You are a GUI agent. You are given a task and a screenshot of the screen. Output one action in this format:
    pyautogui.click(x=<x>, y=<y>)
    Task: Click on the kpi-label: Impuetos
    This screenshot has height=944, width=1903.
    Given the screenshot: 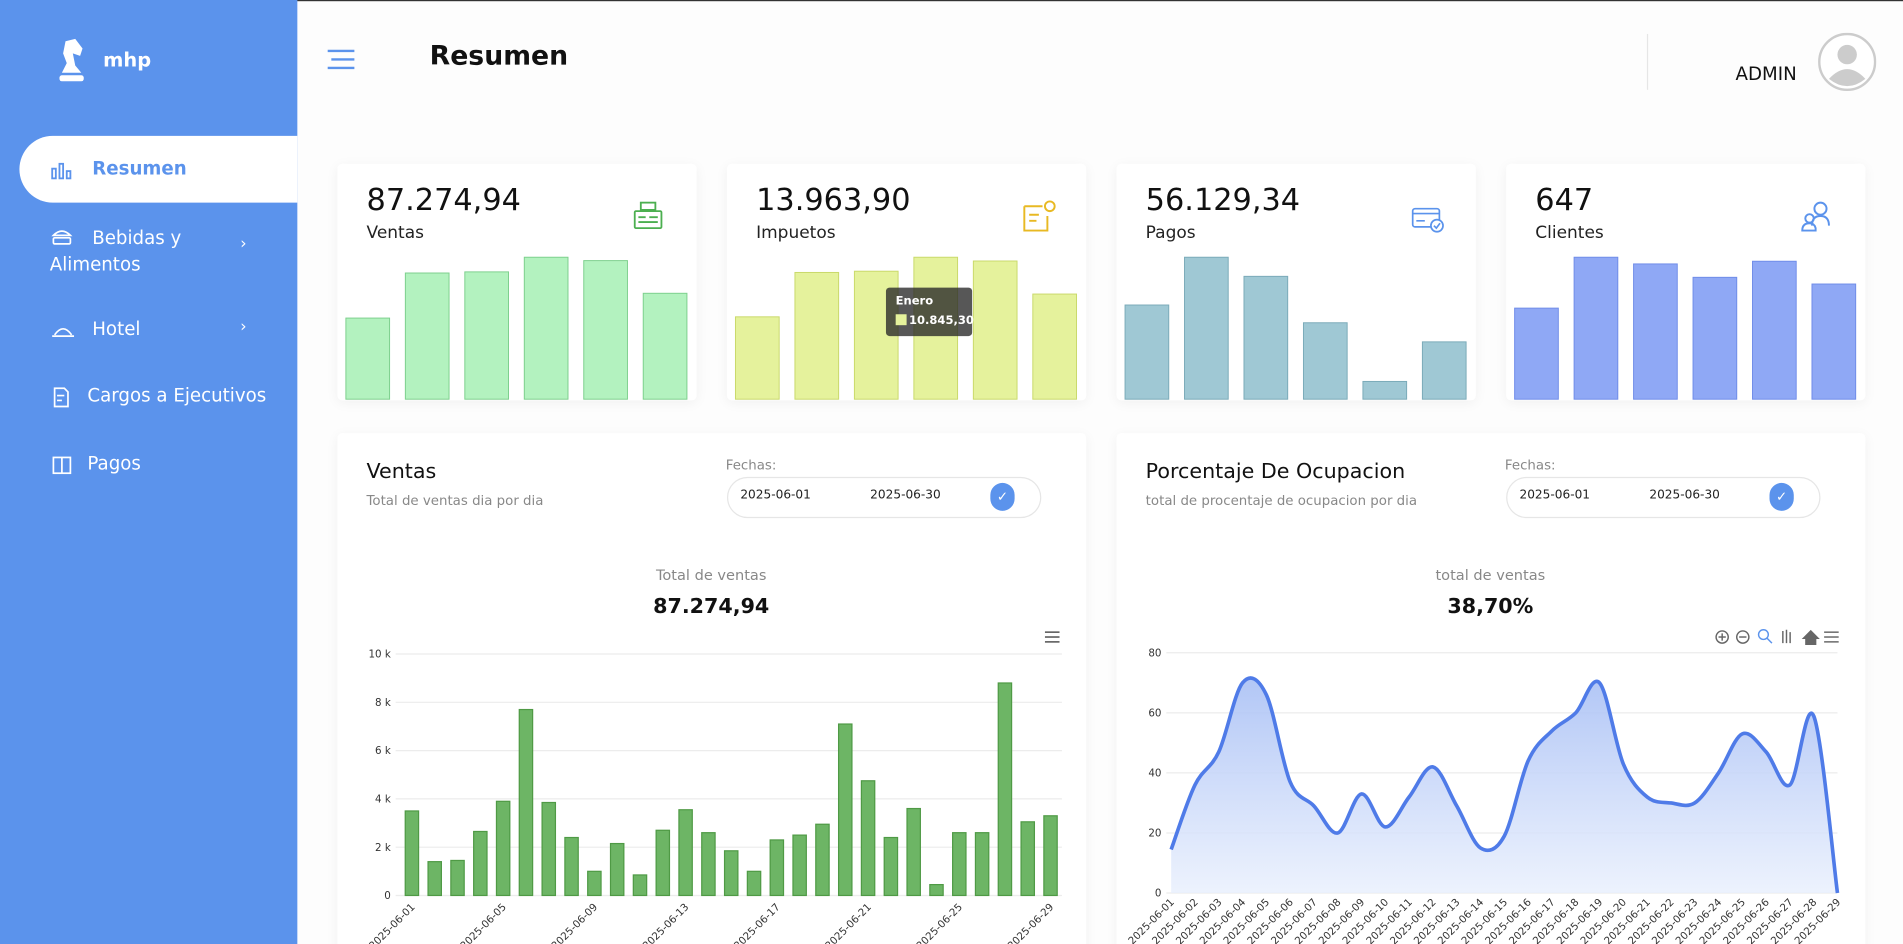 What is the action you would take?
    pyautogui.click(x=796, y=233)
    